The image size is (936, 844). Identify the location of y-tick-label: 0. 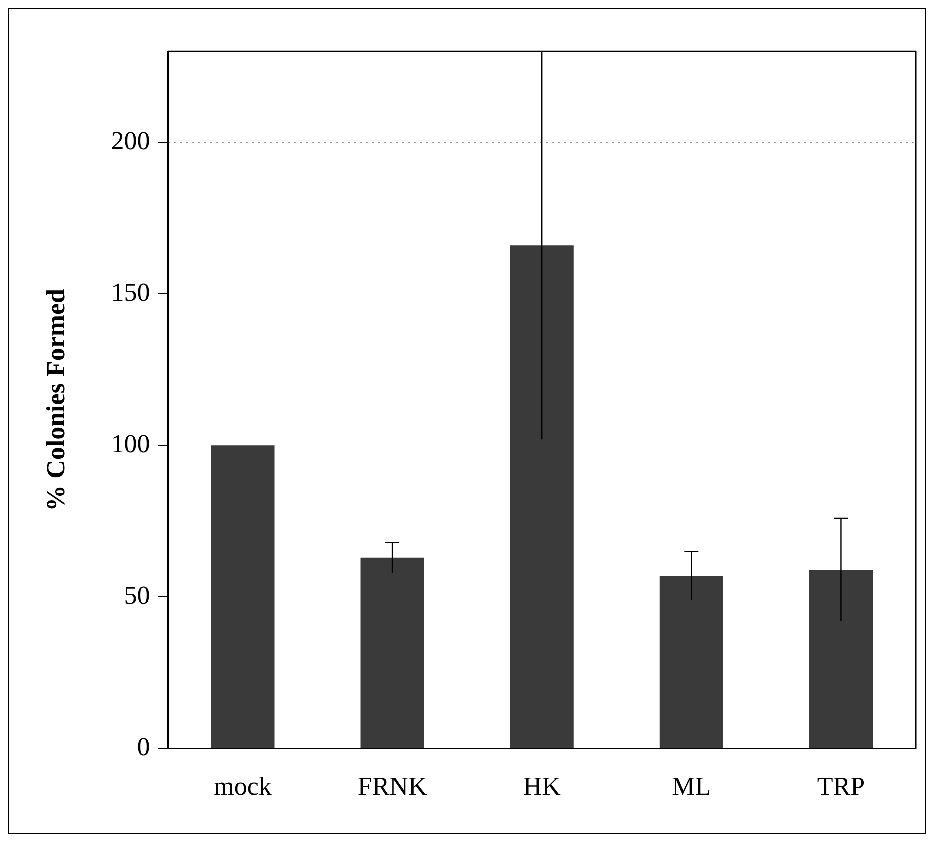
(143, 747).